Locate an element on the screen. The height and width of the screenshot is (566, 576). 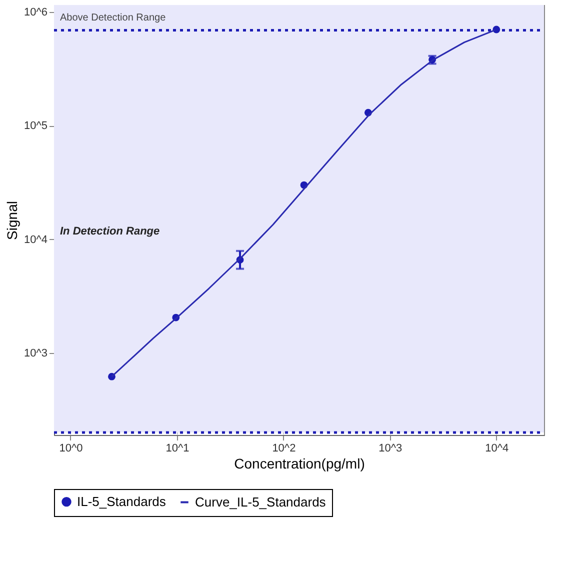
y-tick-label: 10^4 is located at coordinates (36, 240).